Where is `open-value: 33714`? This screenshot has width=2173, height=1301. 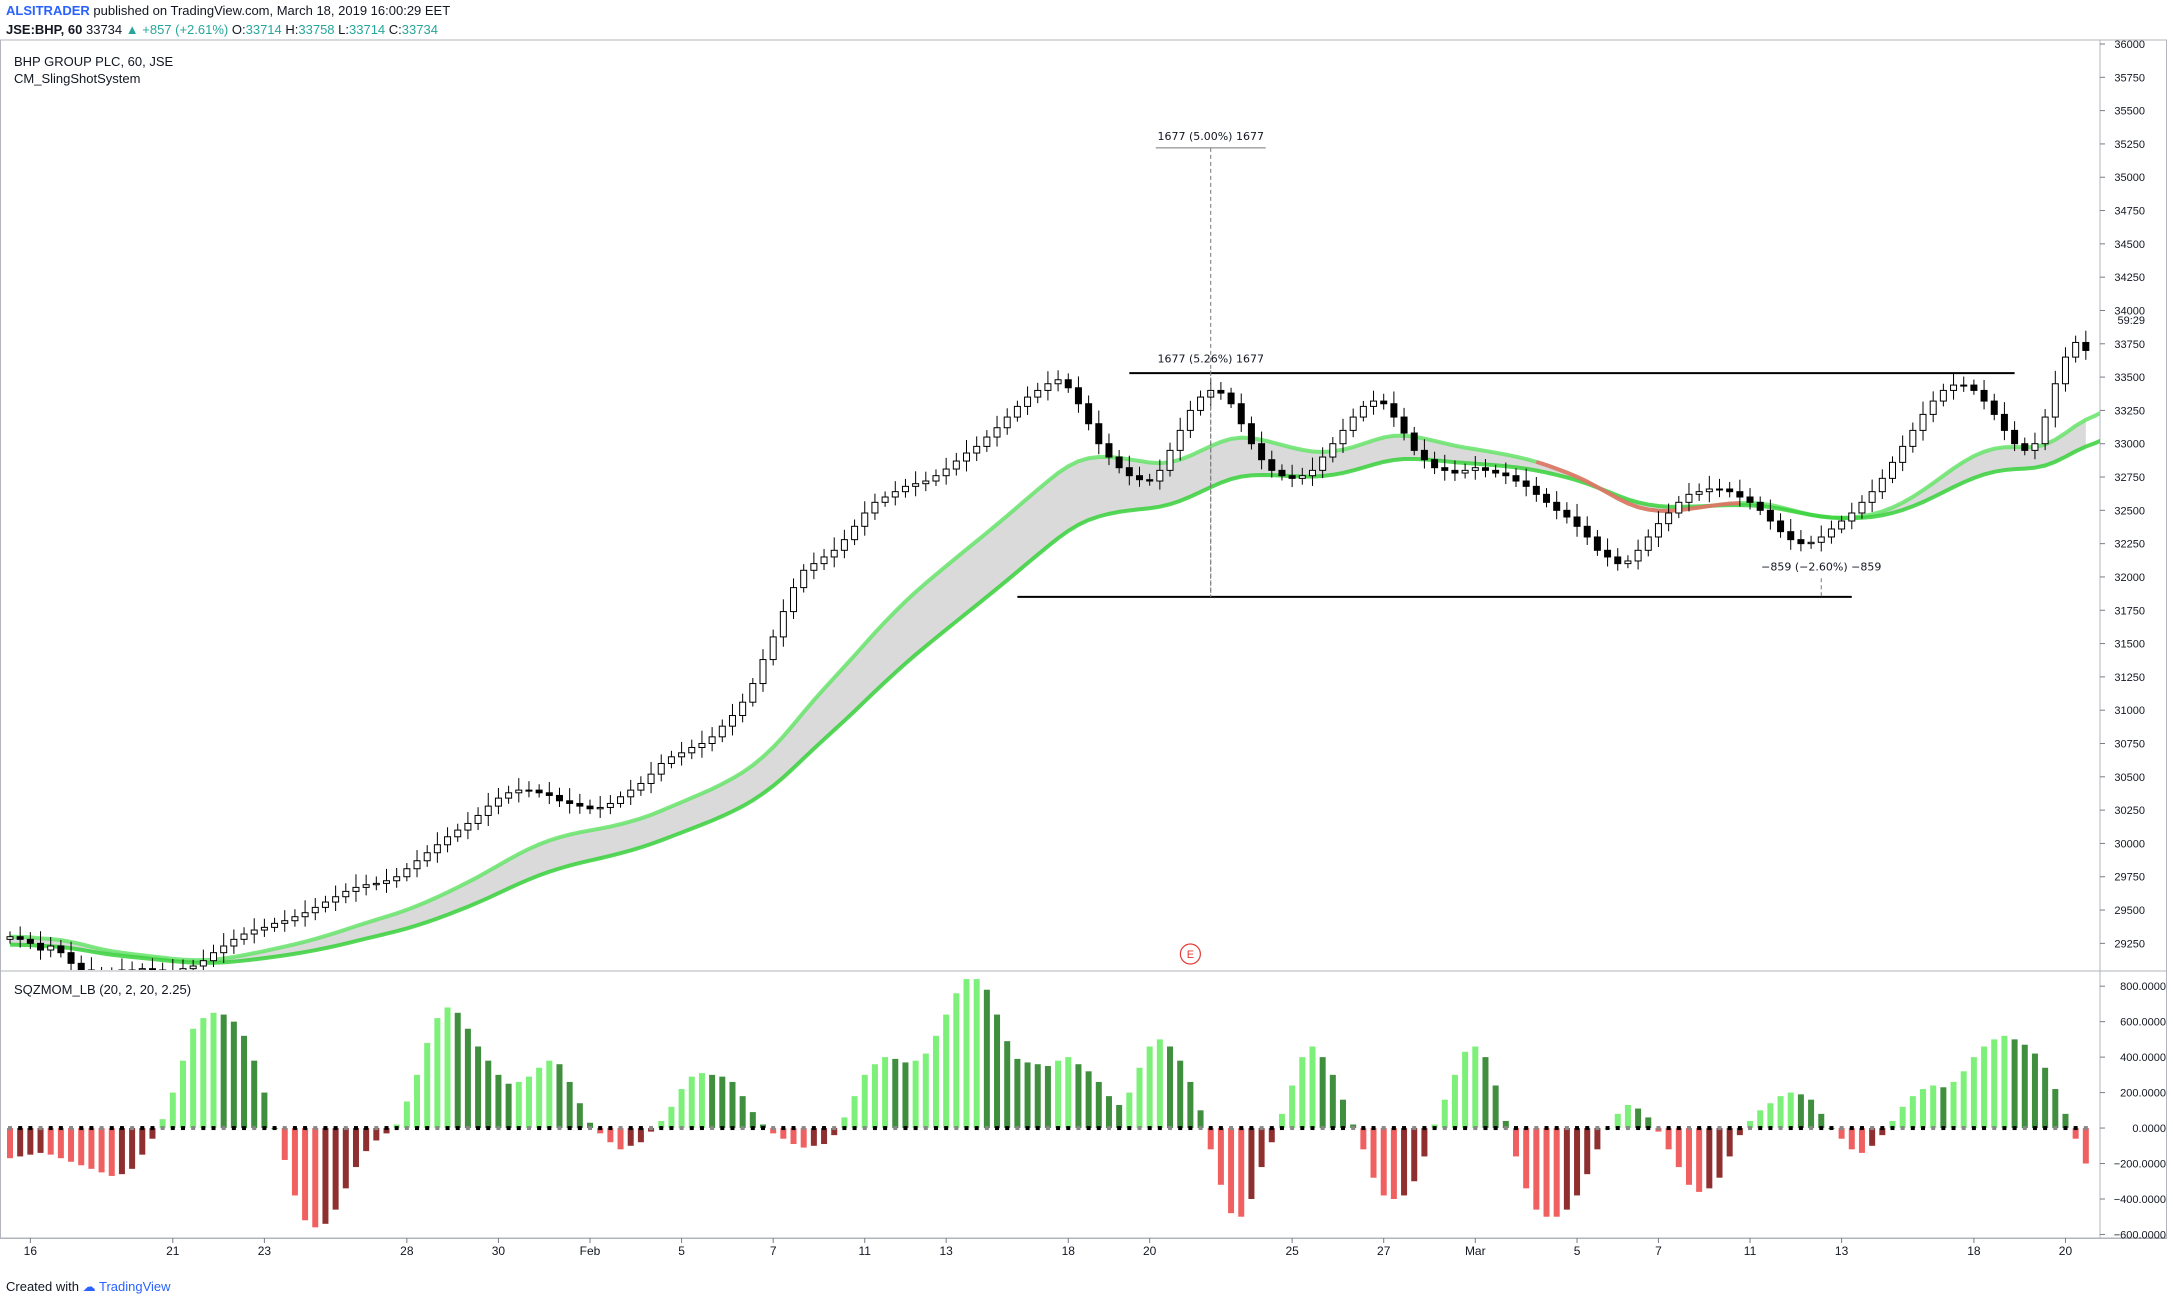 open-value: 33714 is located at coordinates (263, 29).